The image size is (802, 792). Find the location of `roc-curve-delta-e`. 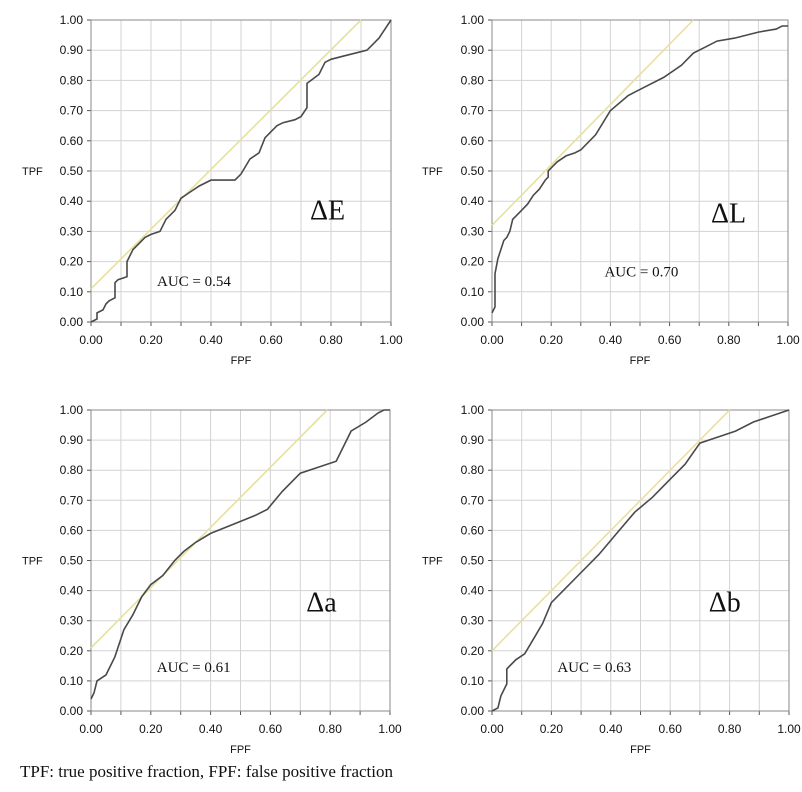

roc-curve-delta-e is located at coordinates (241, 171).